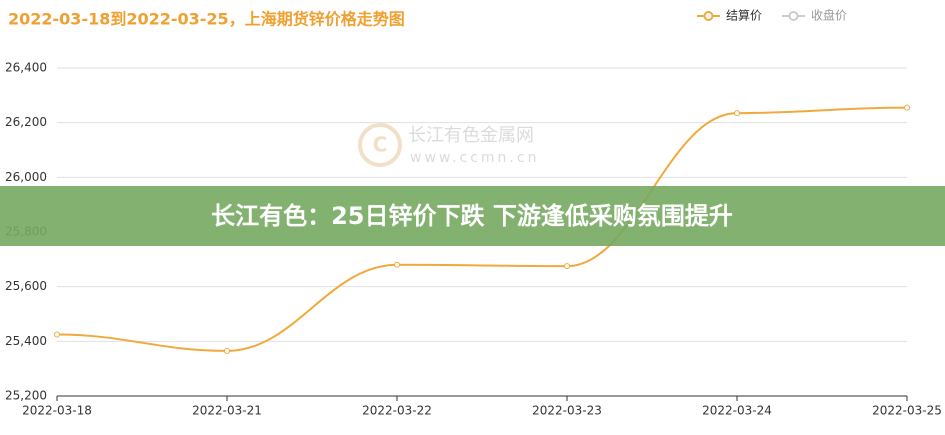 The height and width of the screenshot is (435, 945). Describe the element at coordinates (206, 19) in the screenshot. I see `chart-title: 2022-03-18到2022-03-25，上海期货锌价格走势图` at that location.